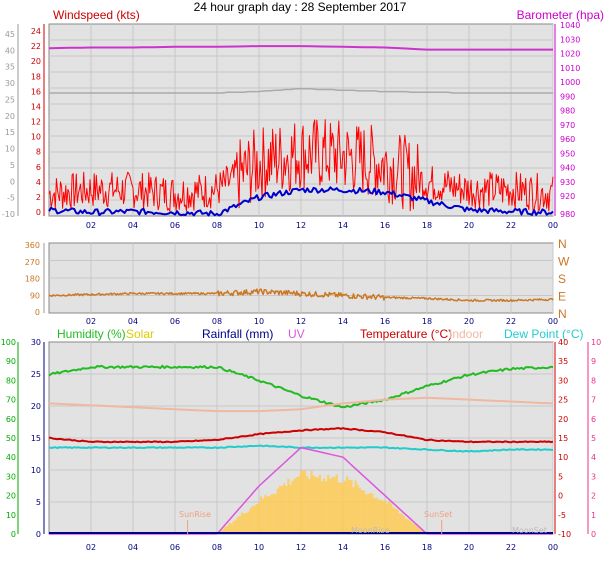 Image resolution: width=608 pixels, height=561 pixels. Describe the element at coordinates (35, 295) in the screenshot. I see `dir-tick-90: 90` at that location.